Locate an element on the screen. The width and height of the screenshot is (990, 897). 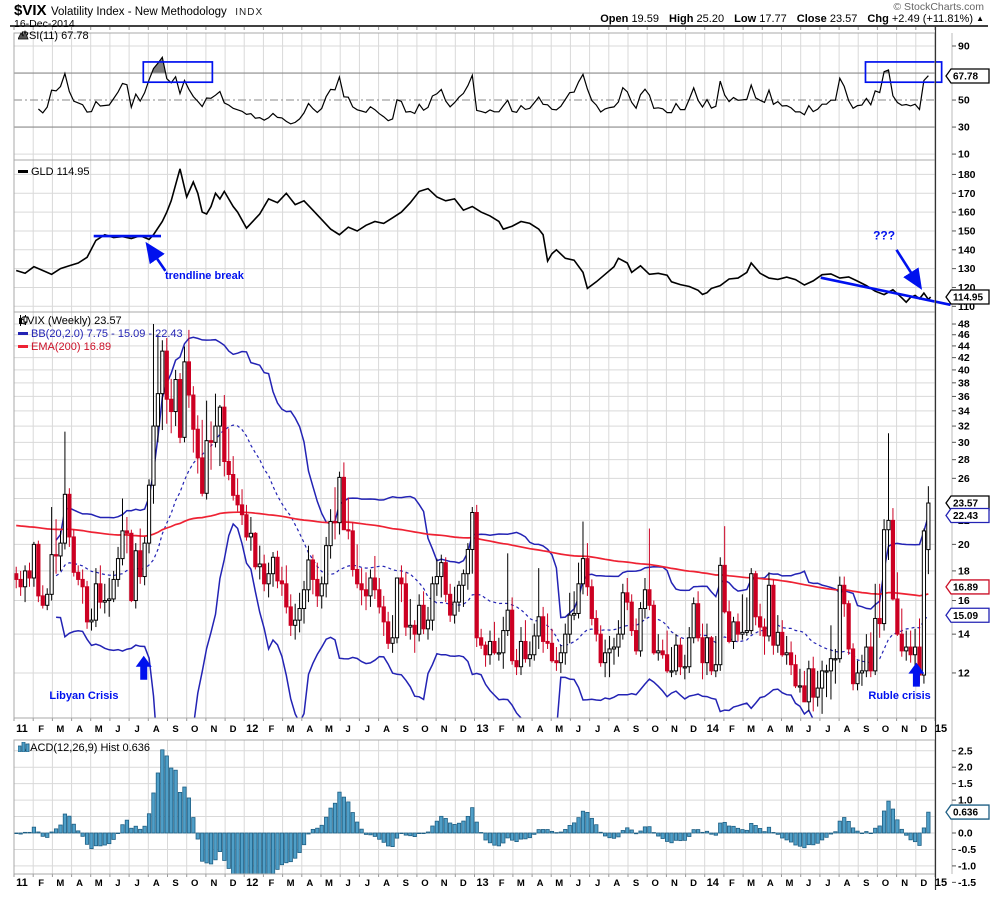
gld-value-callout is located at coordinates (967, 297).